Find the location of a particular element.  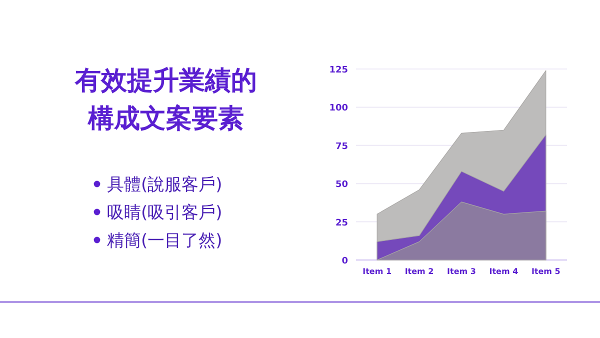

x-tick-label: Item 4 is located at coordinates (504, 271).